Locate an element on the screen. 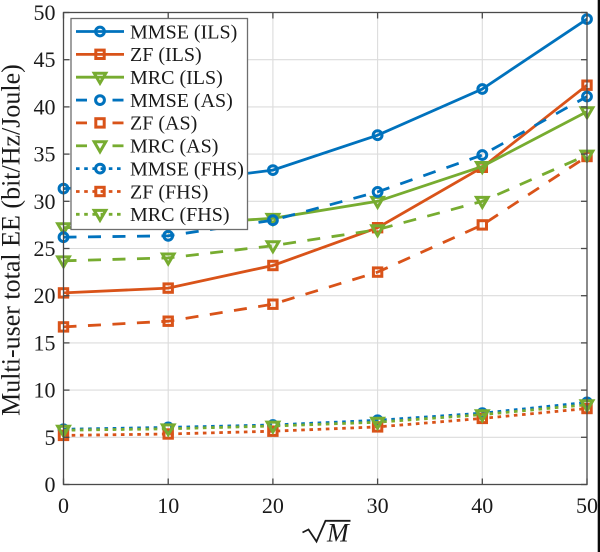 This screenshot has height=552, width=600. svg-text: 15 is located at coordinates (45, 342).